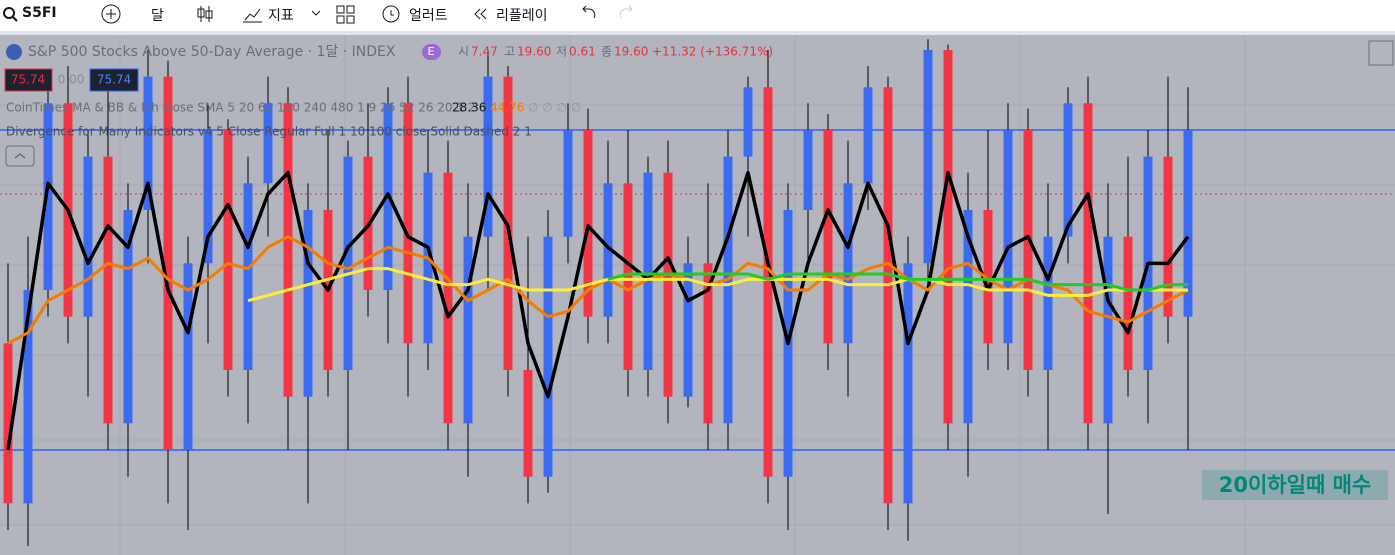 Image resolution: width=1395 pixels, height=555 pixels. I want to click on open-label: 시, so click(463, 52).